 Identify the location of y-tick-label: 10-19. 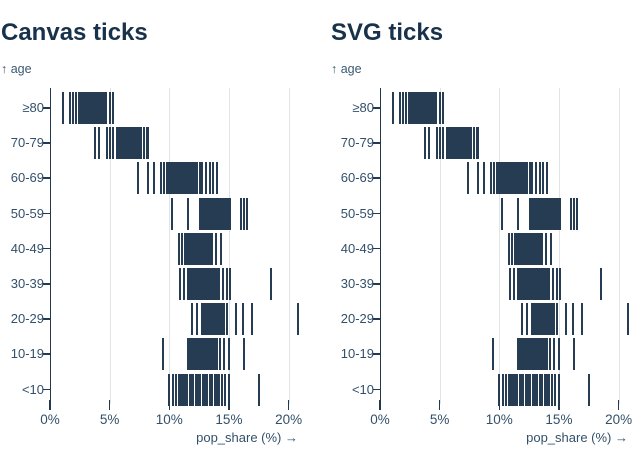
(27, 354).